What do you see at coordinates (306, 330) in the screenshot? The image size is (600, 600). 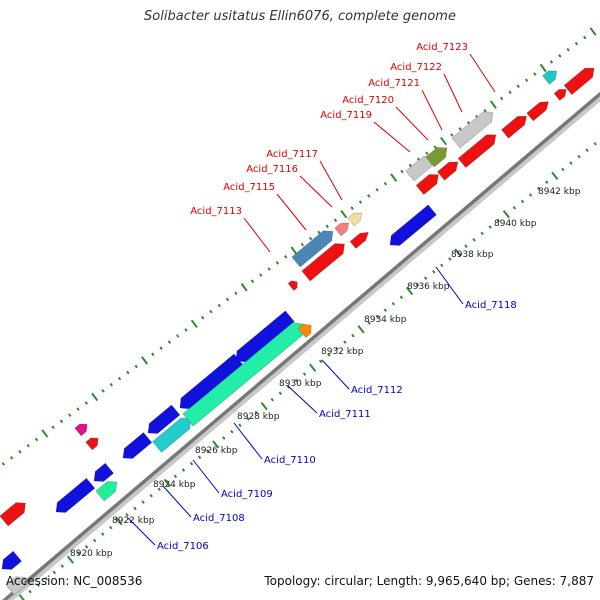 I see `gene-block-orange` at bounding box center [306, 330].